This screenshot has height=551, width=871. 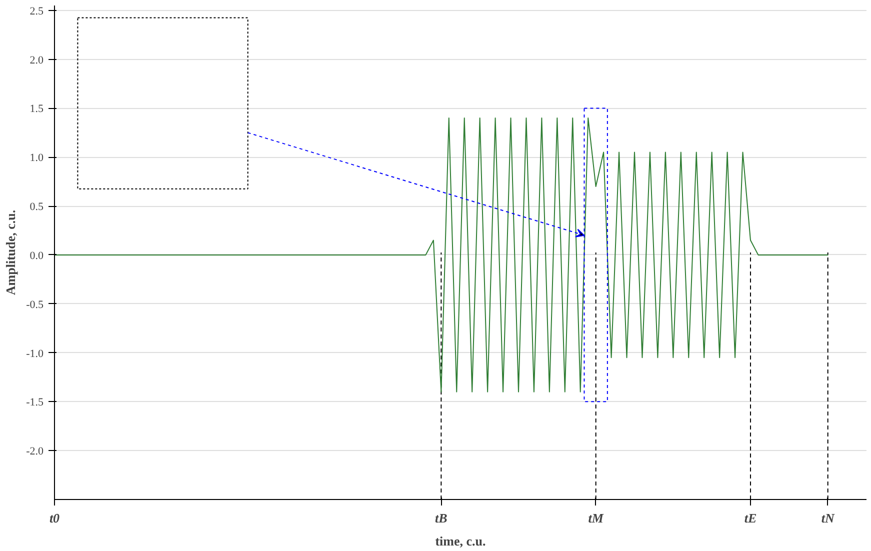 I want to click on y-tick-label: -2.0, so click(x=35, y=452).